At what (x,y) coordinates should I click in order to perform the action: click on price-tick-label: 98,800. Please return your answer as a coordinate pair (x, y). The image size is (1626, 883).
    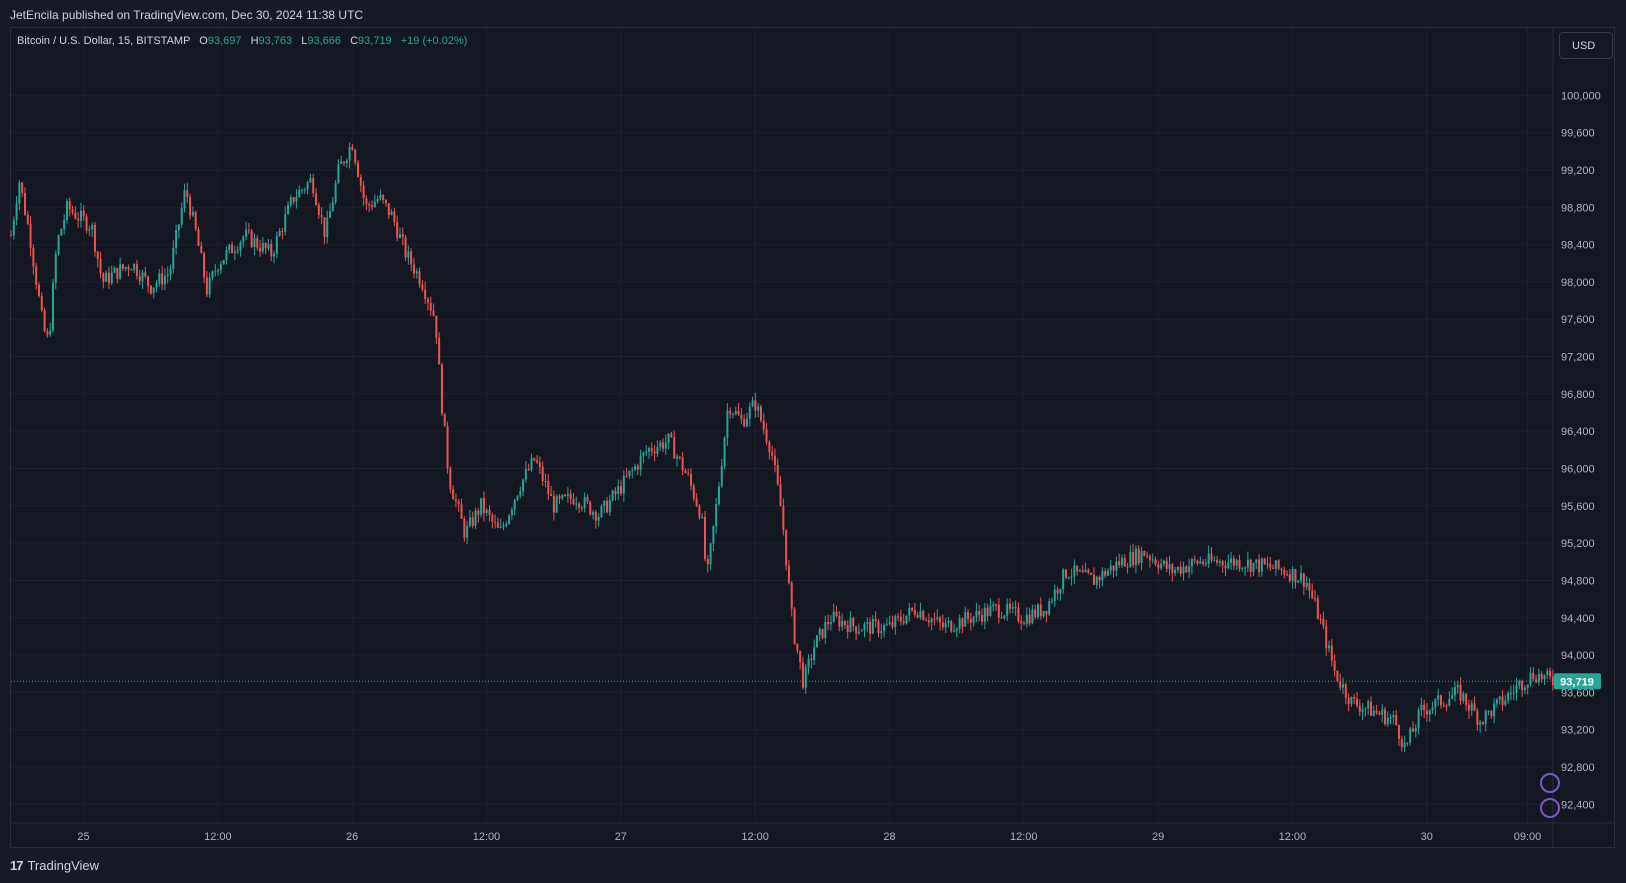
    Looking at the image, I should click on (1578, 208).